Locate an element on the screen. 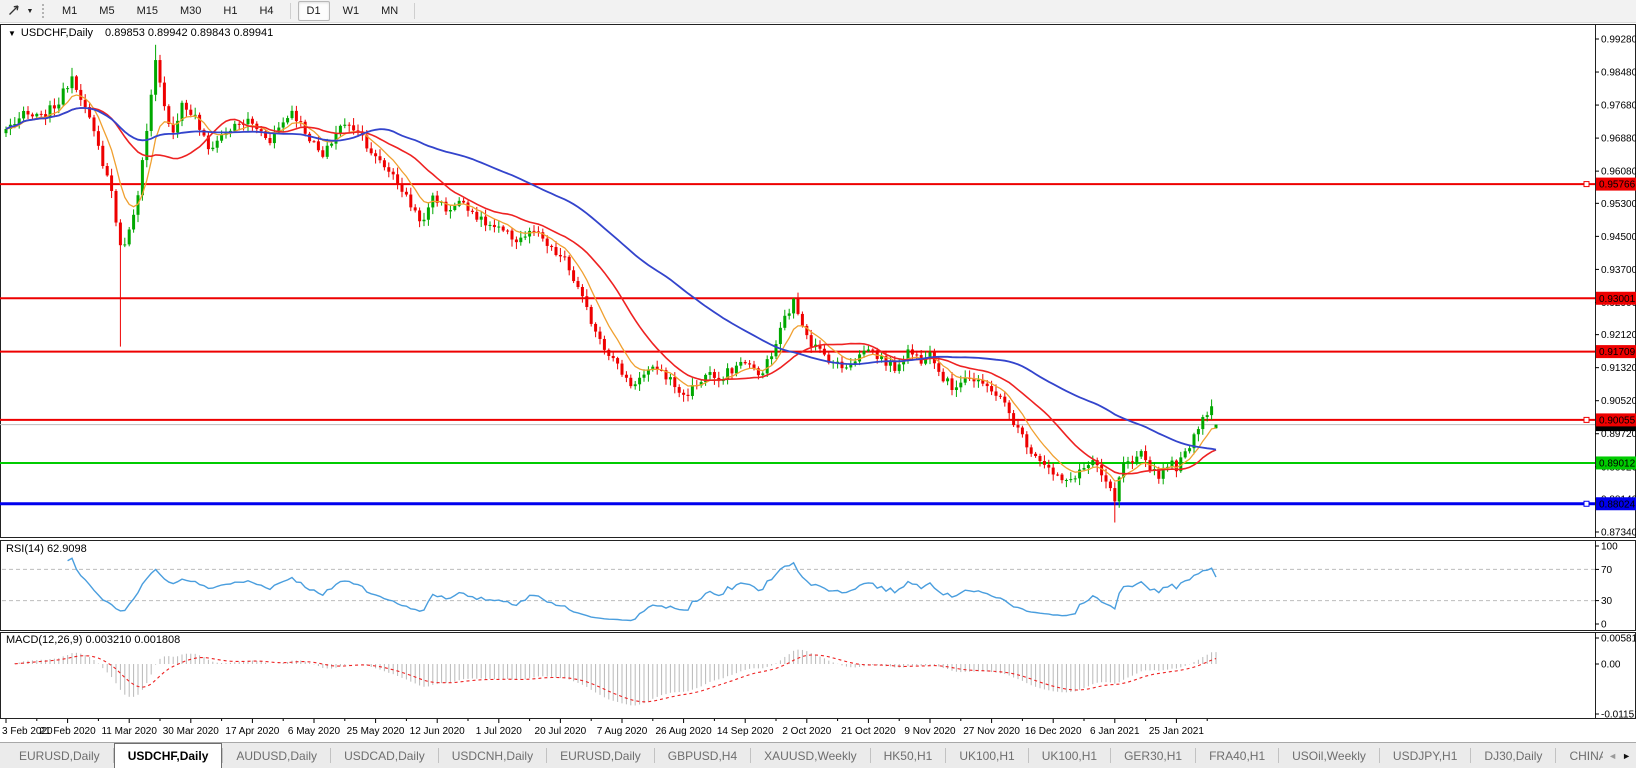 This screenshot has height=768, width=1636. draw-tool-button is located at coordinates (14, 11).